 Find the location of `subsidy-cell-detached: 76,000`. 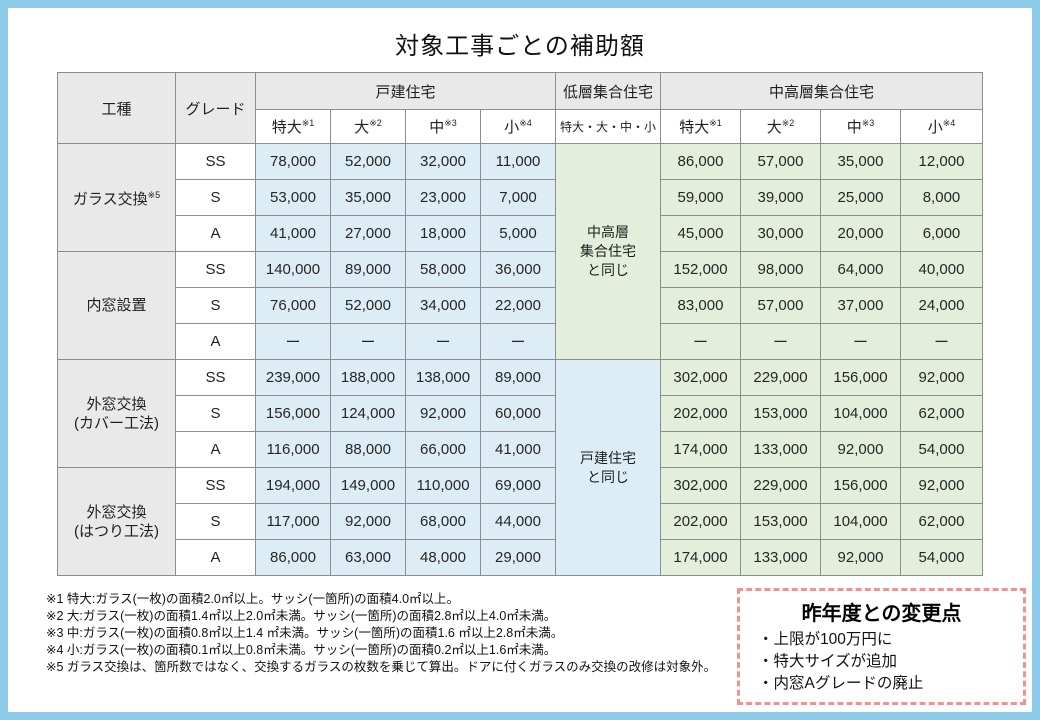

subsidy-cell-detached: 76,000 is located at coordinates (293, 305).